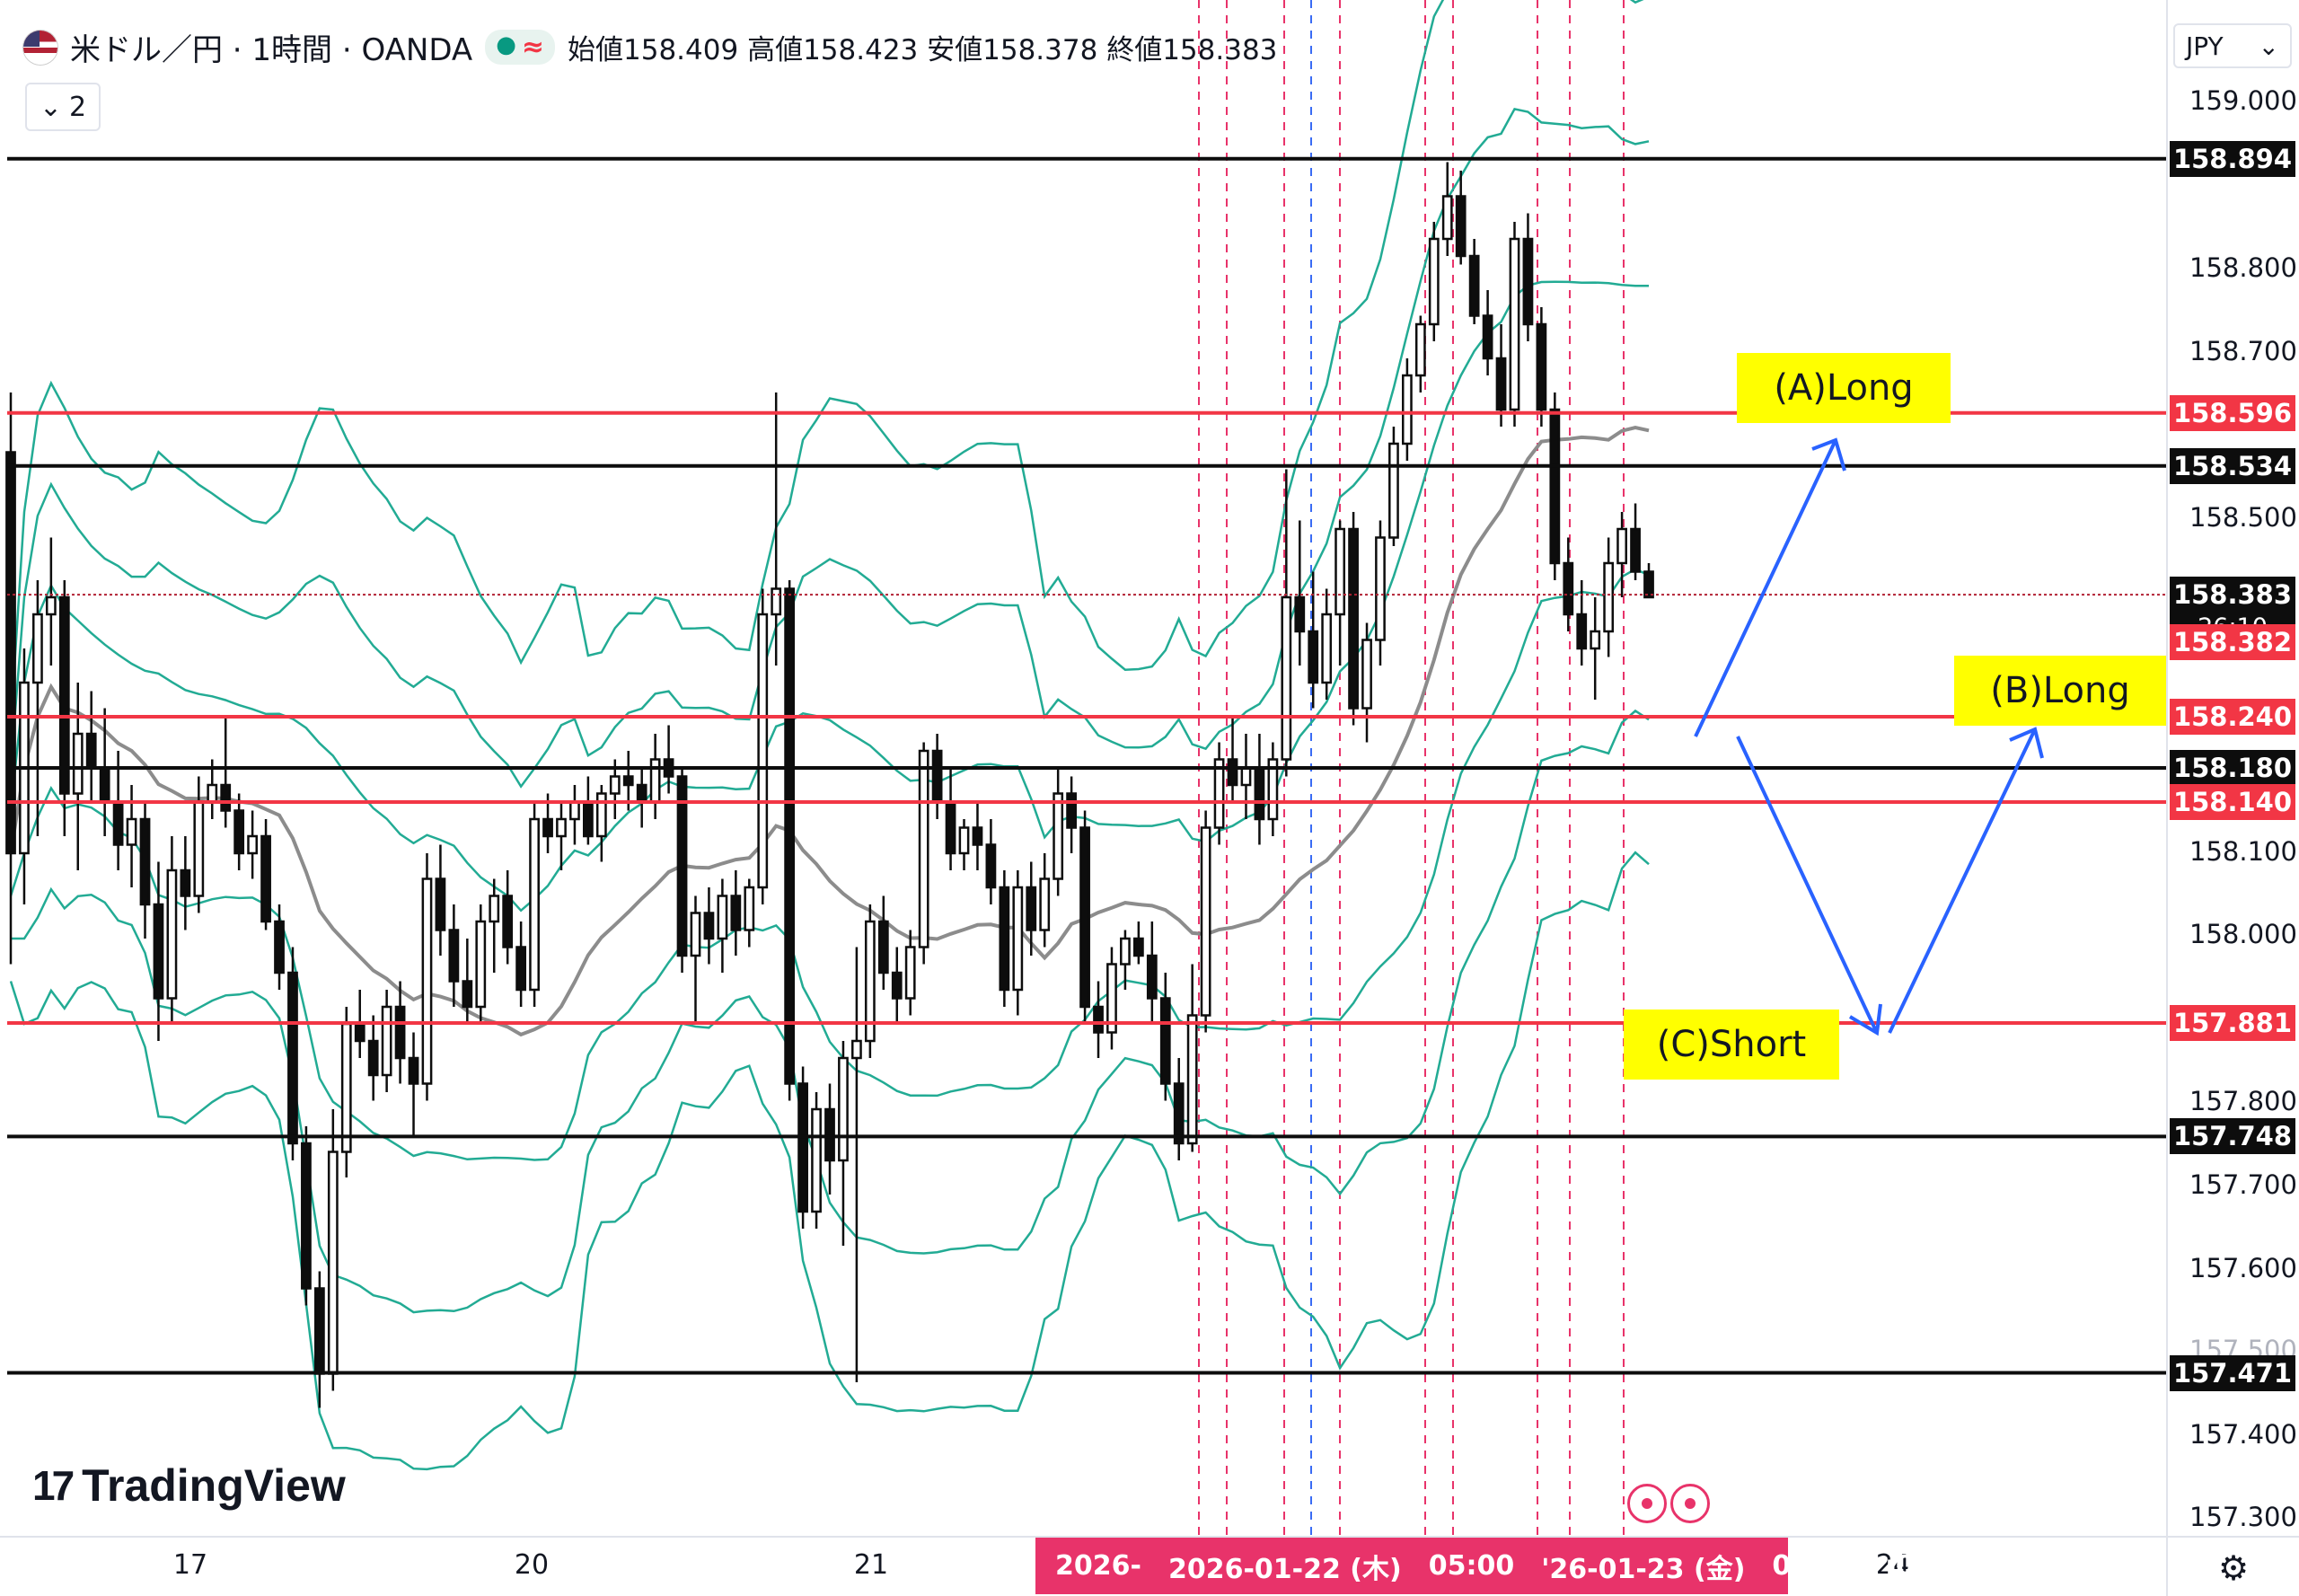  Describe the element at coordinates (2205, 46) in the screenshot. I see `currency-value: JPY` at that location.